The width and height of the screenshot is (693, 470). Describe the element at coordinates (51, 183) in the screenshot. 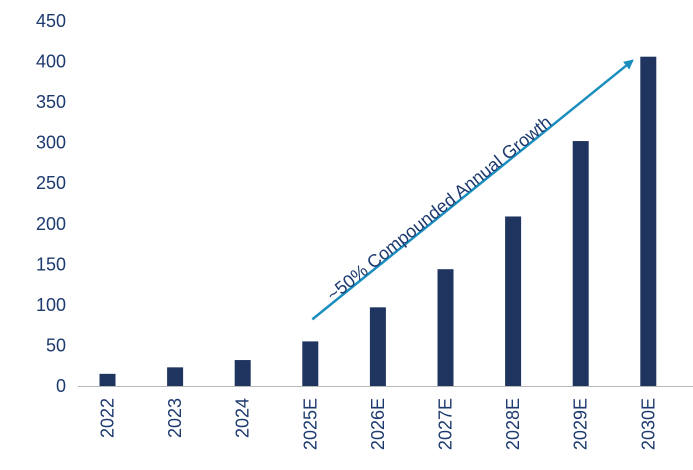

I see `y-tick-label: 250` at that location.